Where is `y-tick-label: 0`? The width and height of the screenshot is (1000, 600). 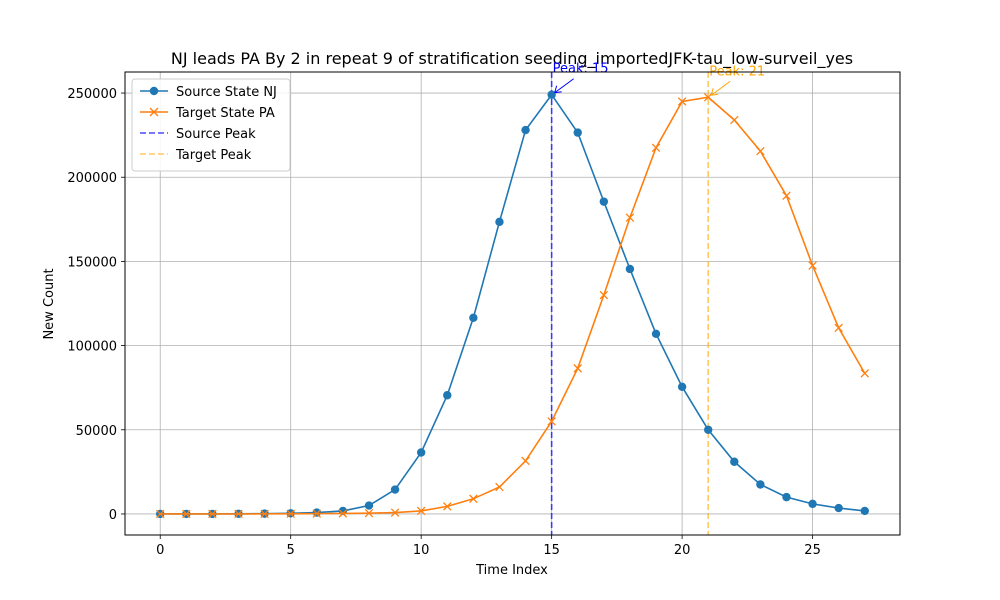
y-tick-label: 0 is located at coordinates (113, 515).